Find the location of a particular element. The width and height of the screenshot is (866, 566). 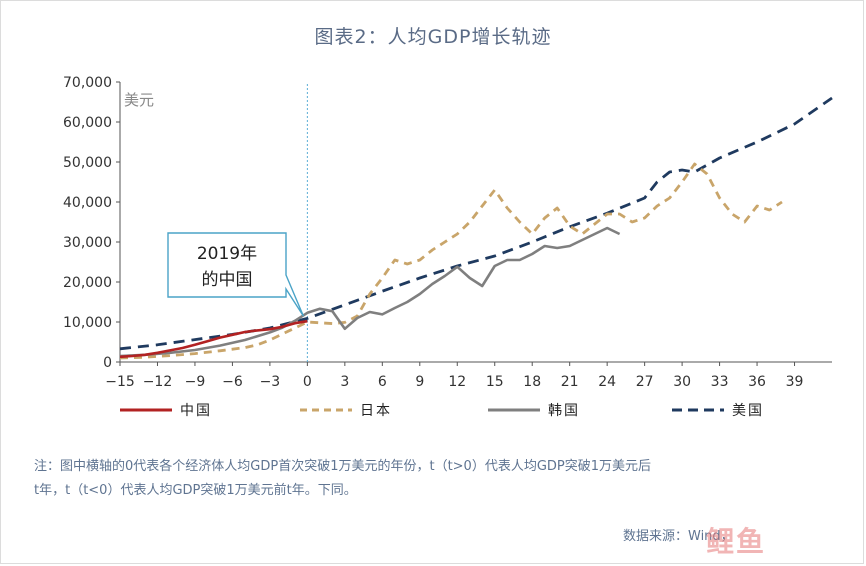

legend-label-3: 韩国 is located at coordinates (564, 411).